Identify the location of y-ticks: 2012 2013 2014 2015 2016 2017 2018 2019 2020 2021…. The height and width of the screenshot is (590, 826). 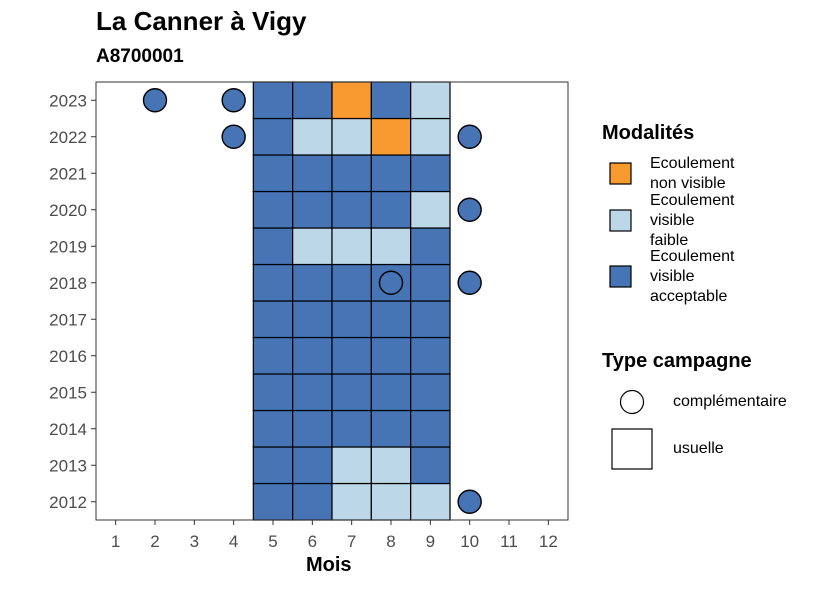
(72, 301).